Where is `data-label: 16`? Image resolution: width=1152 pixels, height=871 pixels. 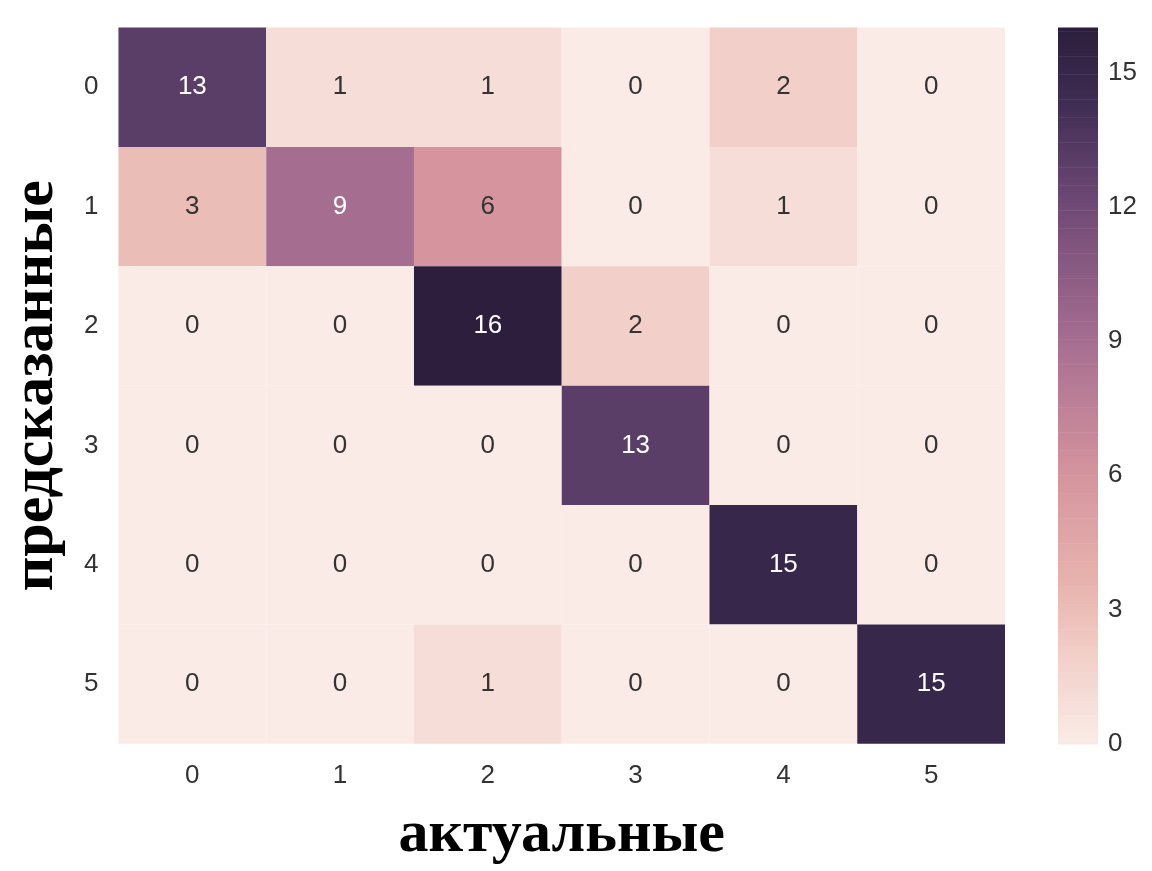 data-label: 16 is located at coordinates (488, 324).